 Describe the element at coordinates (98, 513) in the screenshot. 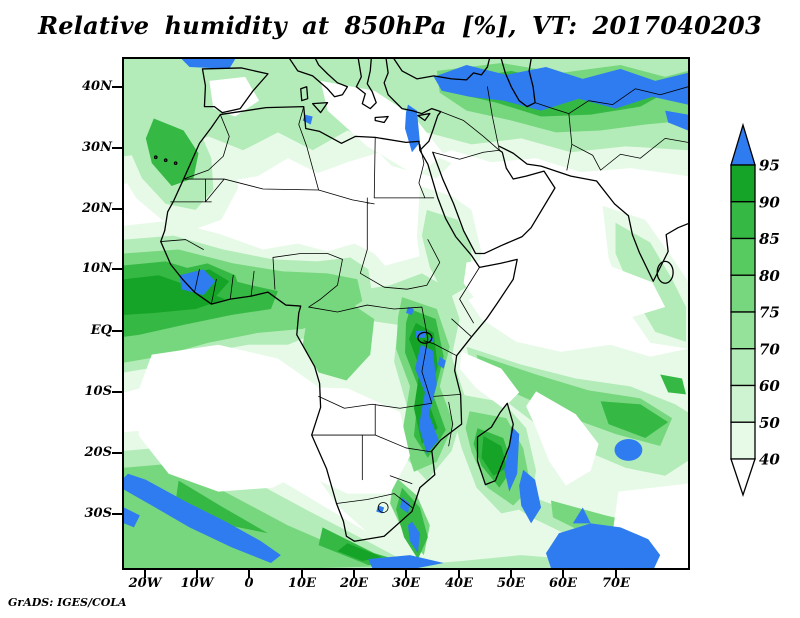

I see `lat-tick-label: 30S` at that location.